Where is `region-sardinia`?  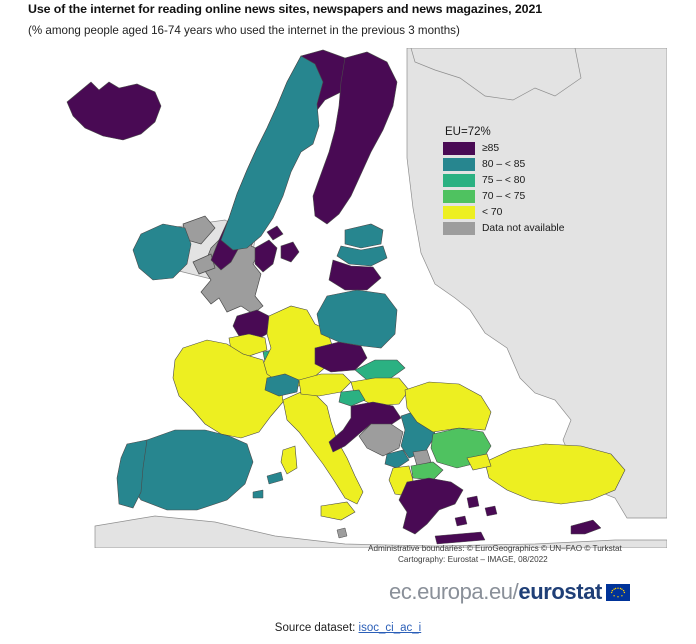
region-sardinia is located at coordinates (289, 460).